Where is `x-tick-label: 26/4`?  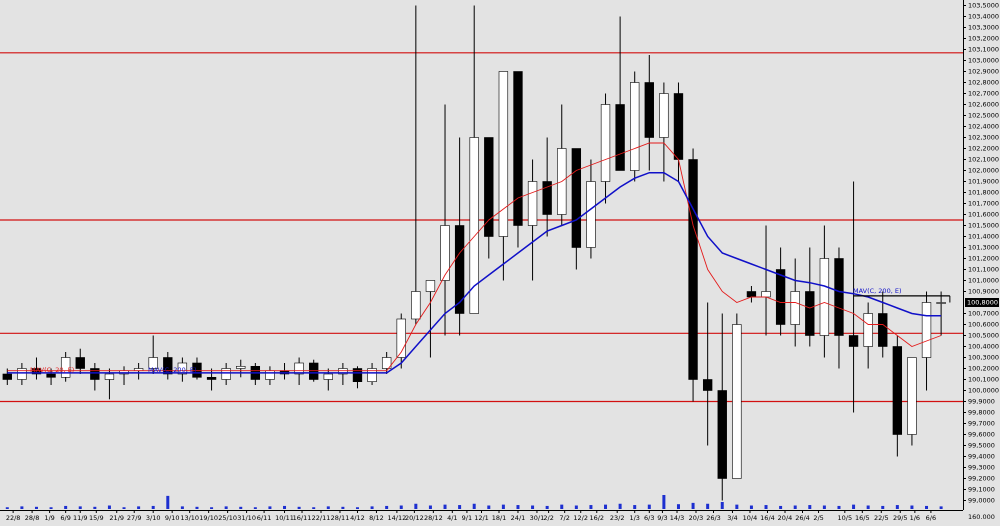
x-tick-label: 26/4 is located at coordinates (802, 518).